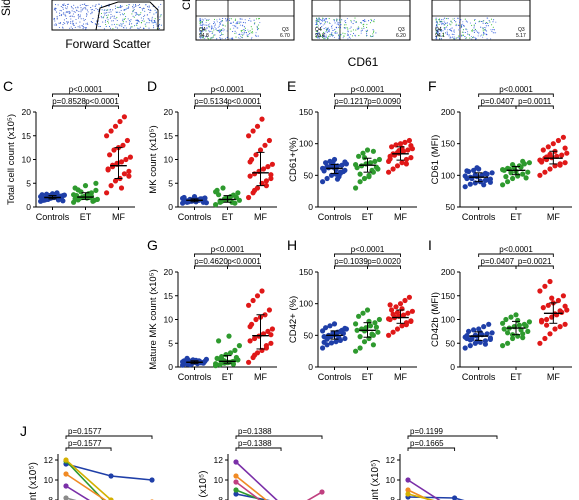 The height and width of the screenshot is (500, 579). Describe the element at coordinates (203, 484) in the screenshot. I see `y-axis-label: (x10⁵)` at that location.